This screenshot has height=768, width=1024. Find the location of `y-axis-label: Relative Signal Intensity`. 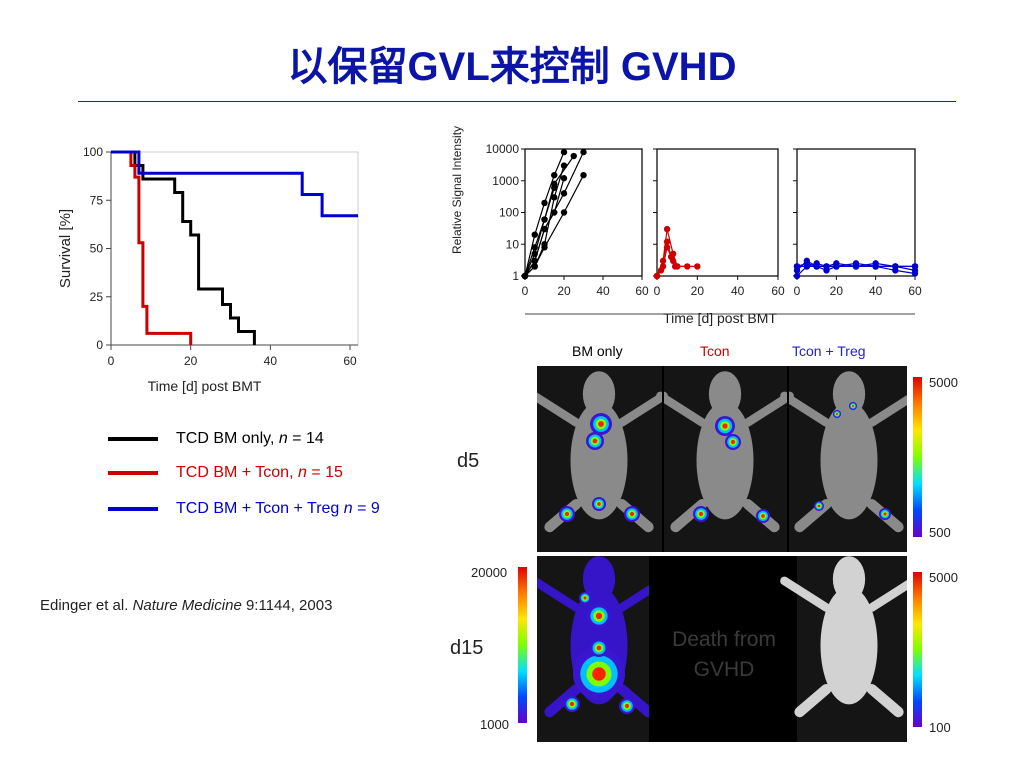

y-axis-label: Relative Signal Intensity is located at coordinates (457, 190).